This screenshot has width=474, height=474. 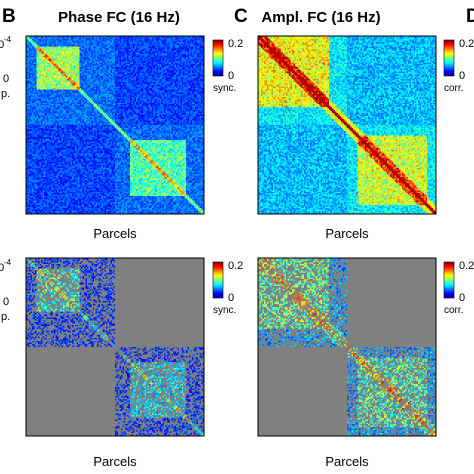 I want to click on ampl-fc-masked-colorbar-min: 0, so click(x=462, y=298).